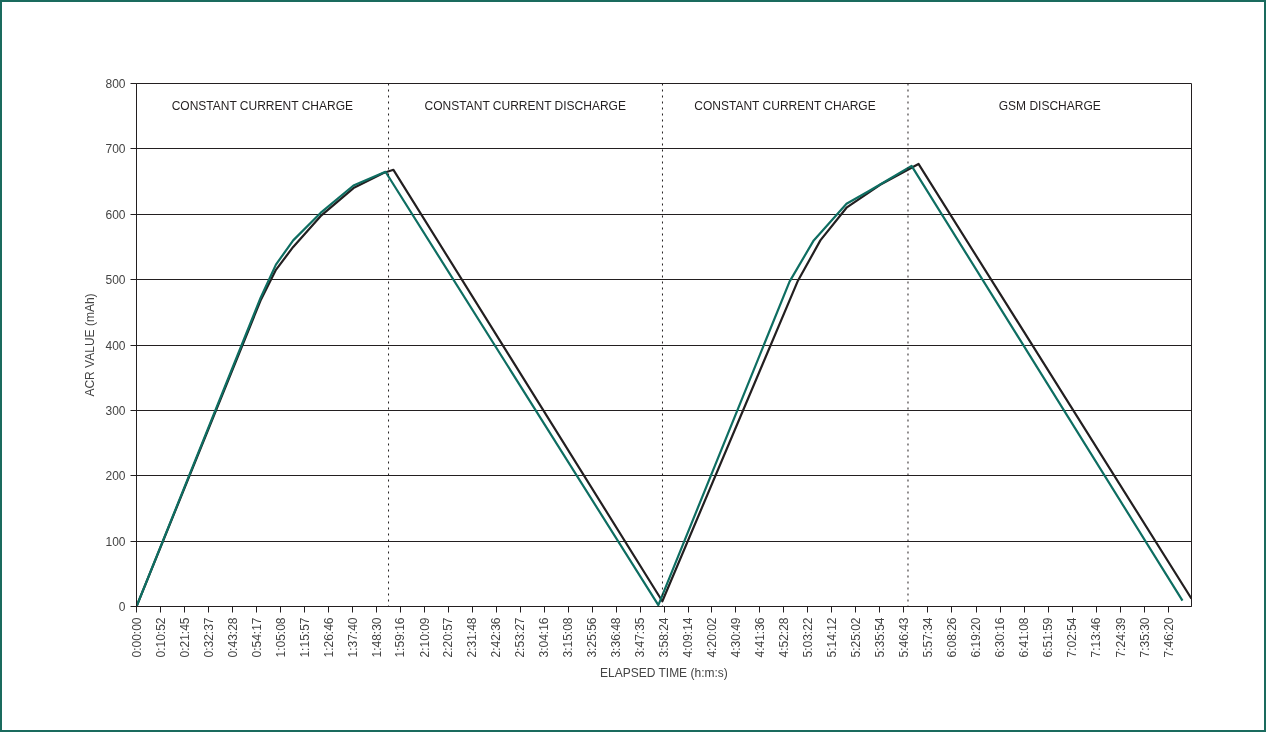  Describe the element at coordinates (1144, 637) in the screenshot. I see `x-tick-label: 7:35:30` at that location.